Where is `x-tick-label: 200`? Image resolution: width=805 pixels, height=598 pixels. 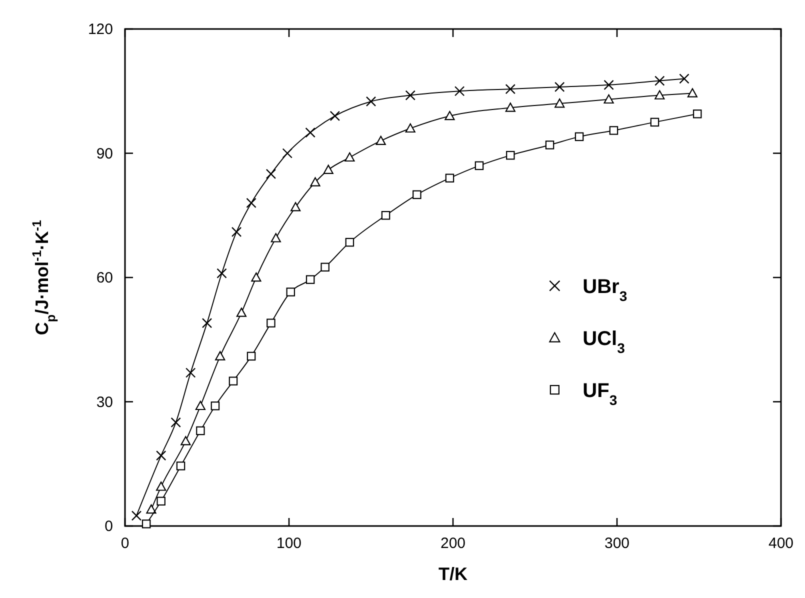 x-tick-label: 200 is located at coordinates (453, 543).